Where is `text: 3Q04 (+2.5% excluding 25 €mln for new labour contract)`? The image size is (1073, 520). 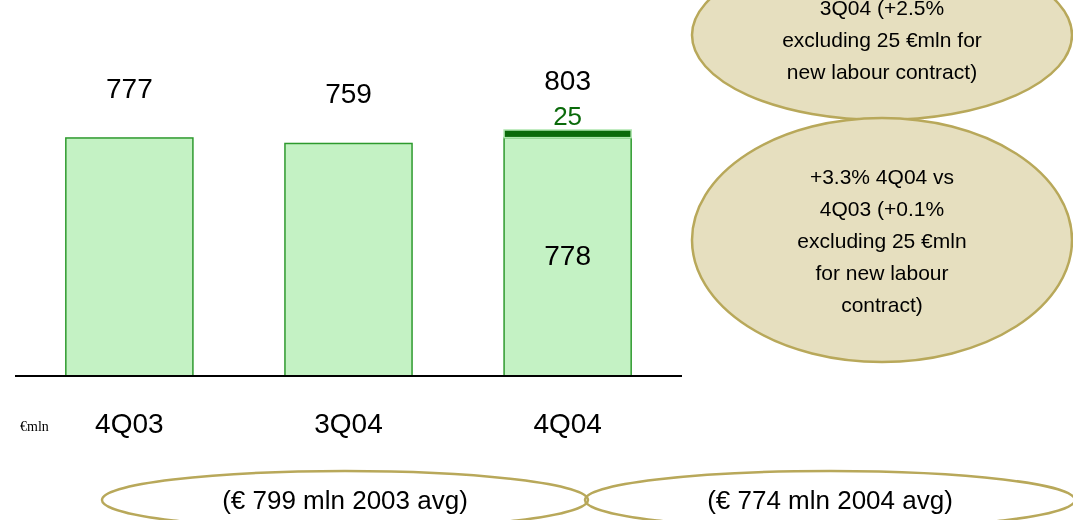
text: 3Q04 (+2.5% excluding 25 €mln for new labour contract) is located at coordinates (882, 41).